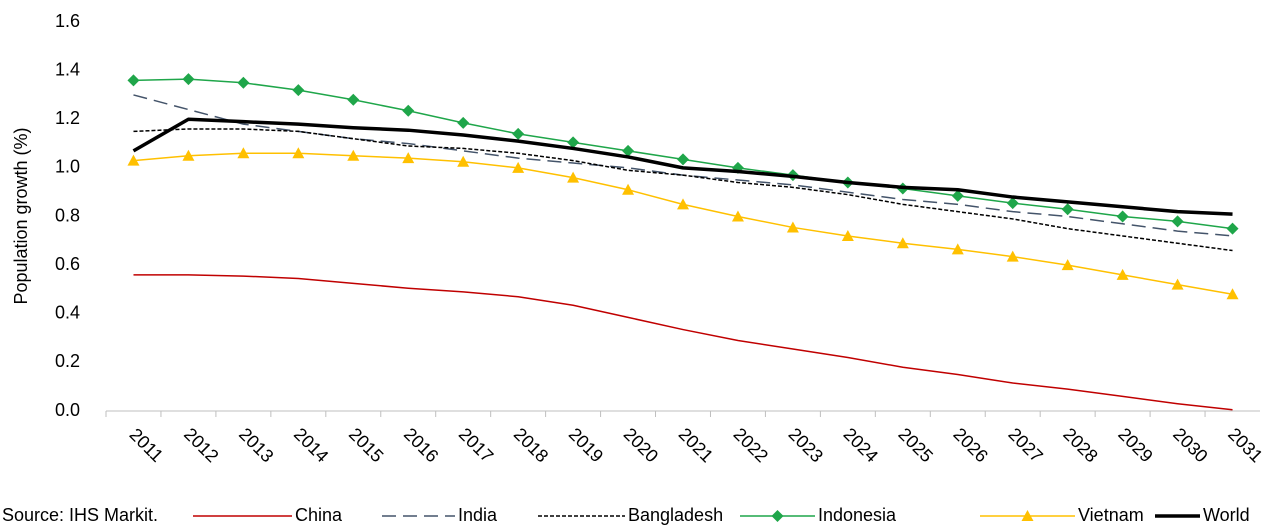  What do you see at coordinates (67, 21) in the screenshot?
I see `y-tick-label: 1.6` at bounding box center [67, 21].